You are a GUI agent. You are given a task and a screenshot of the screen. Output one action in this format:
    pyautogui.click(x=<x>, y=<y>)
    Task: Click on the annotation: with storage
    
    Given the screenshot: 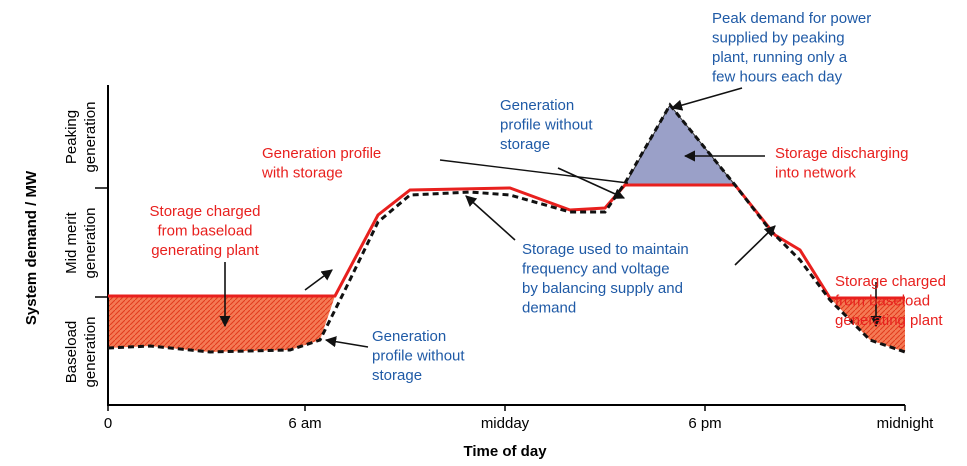 What is the action you would take?
    pyautogui.click(x=302, y=173)
    